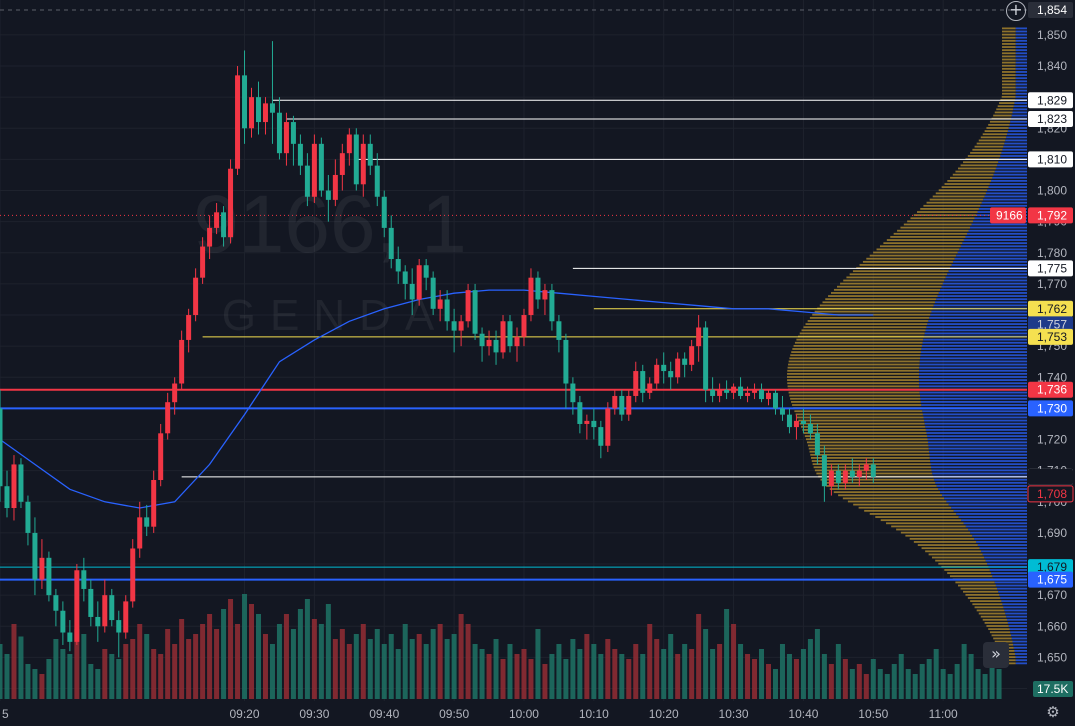 The width and height of the screenshot is (1075, 726). Describe the element at coordinates (1016, 11) in the screenshot. I see `add-alert-plus-icon: +` at that location.